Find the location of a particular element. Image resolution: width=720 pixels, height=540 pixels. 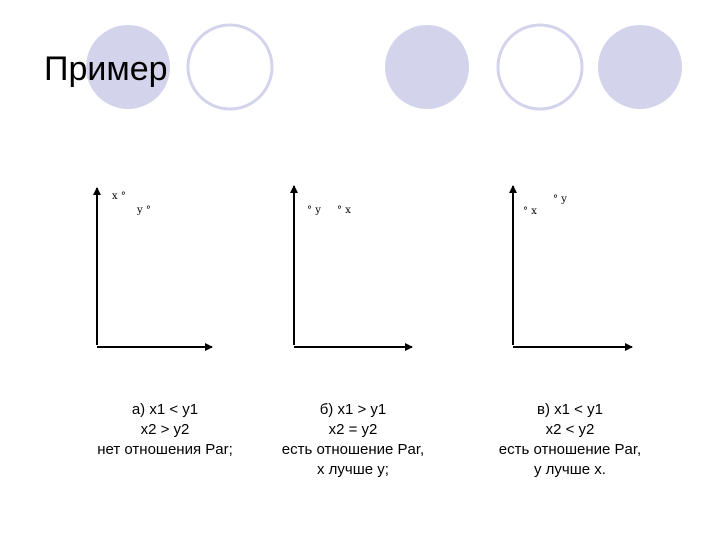

graph-c-caption-line-1: в) x1 < y1 is located at coordinates (570, 409).